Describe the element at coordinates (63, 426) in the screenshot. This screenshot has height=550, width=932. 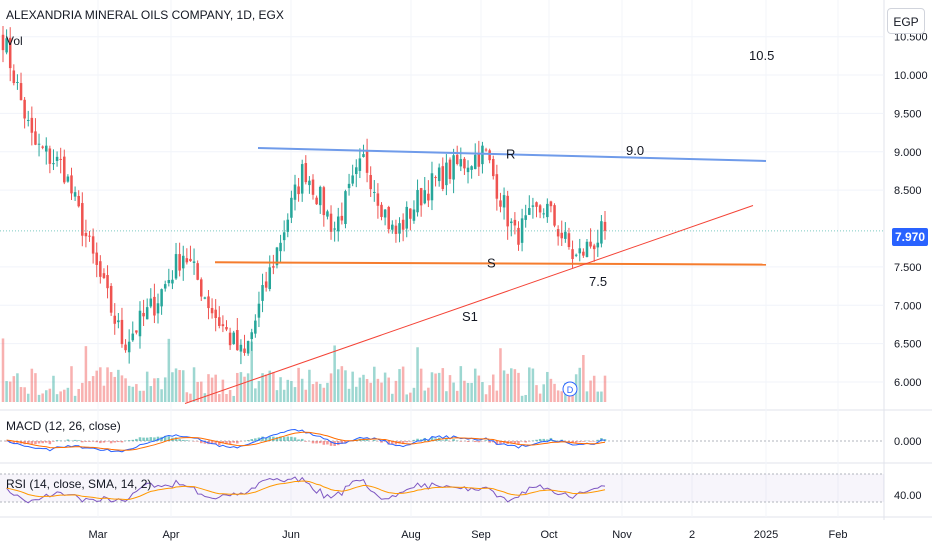
I see `macd-label: MACD (12, 26, close)` at that location.